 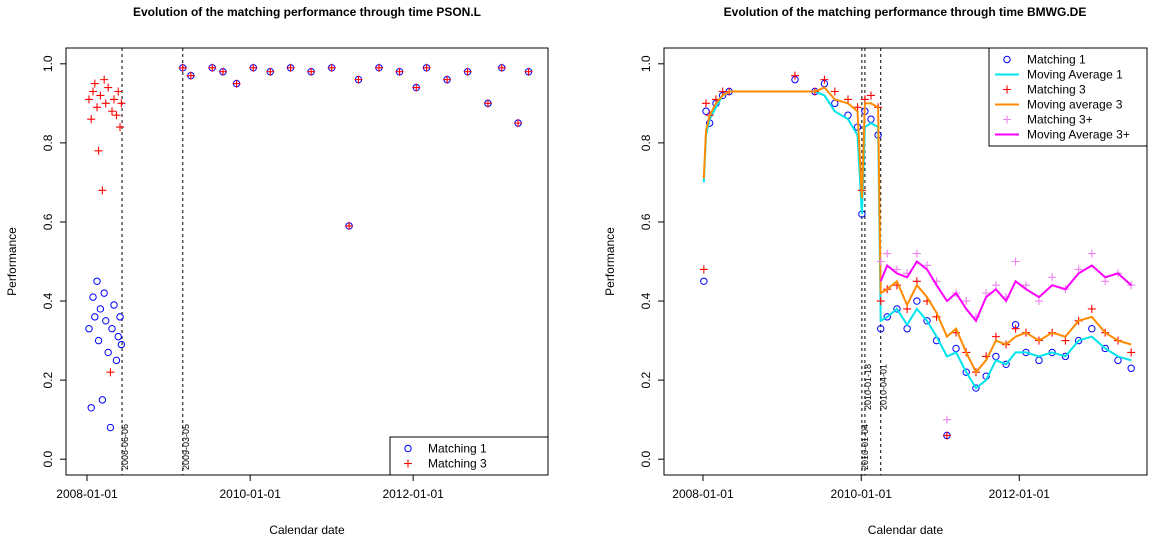 What do you see at coordinates (646, 63) in the screenshot?
I see `y-tick-label: 1.0` at bounding box center [646, 63].